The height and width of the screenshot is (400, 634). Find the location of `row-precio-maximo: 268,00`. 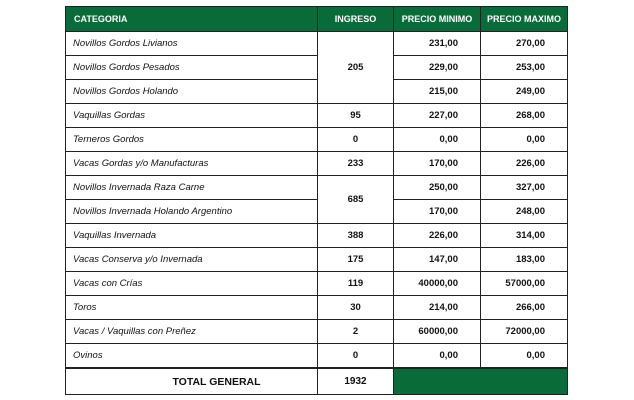

row-precio-maximo: 268,00 is located at coordinates (524, 115).